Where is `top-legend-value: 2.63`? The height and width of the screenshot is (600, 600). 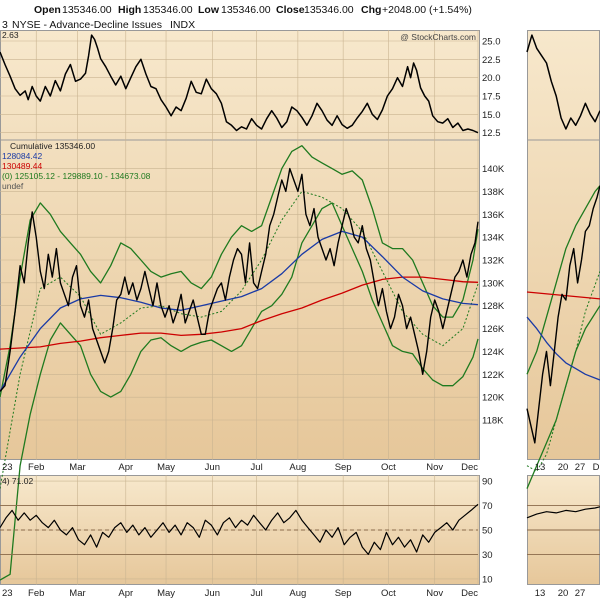
top-legend-value: 2.63 is located at coordinates (10, 35).